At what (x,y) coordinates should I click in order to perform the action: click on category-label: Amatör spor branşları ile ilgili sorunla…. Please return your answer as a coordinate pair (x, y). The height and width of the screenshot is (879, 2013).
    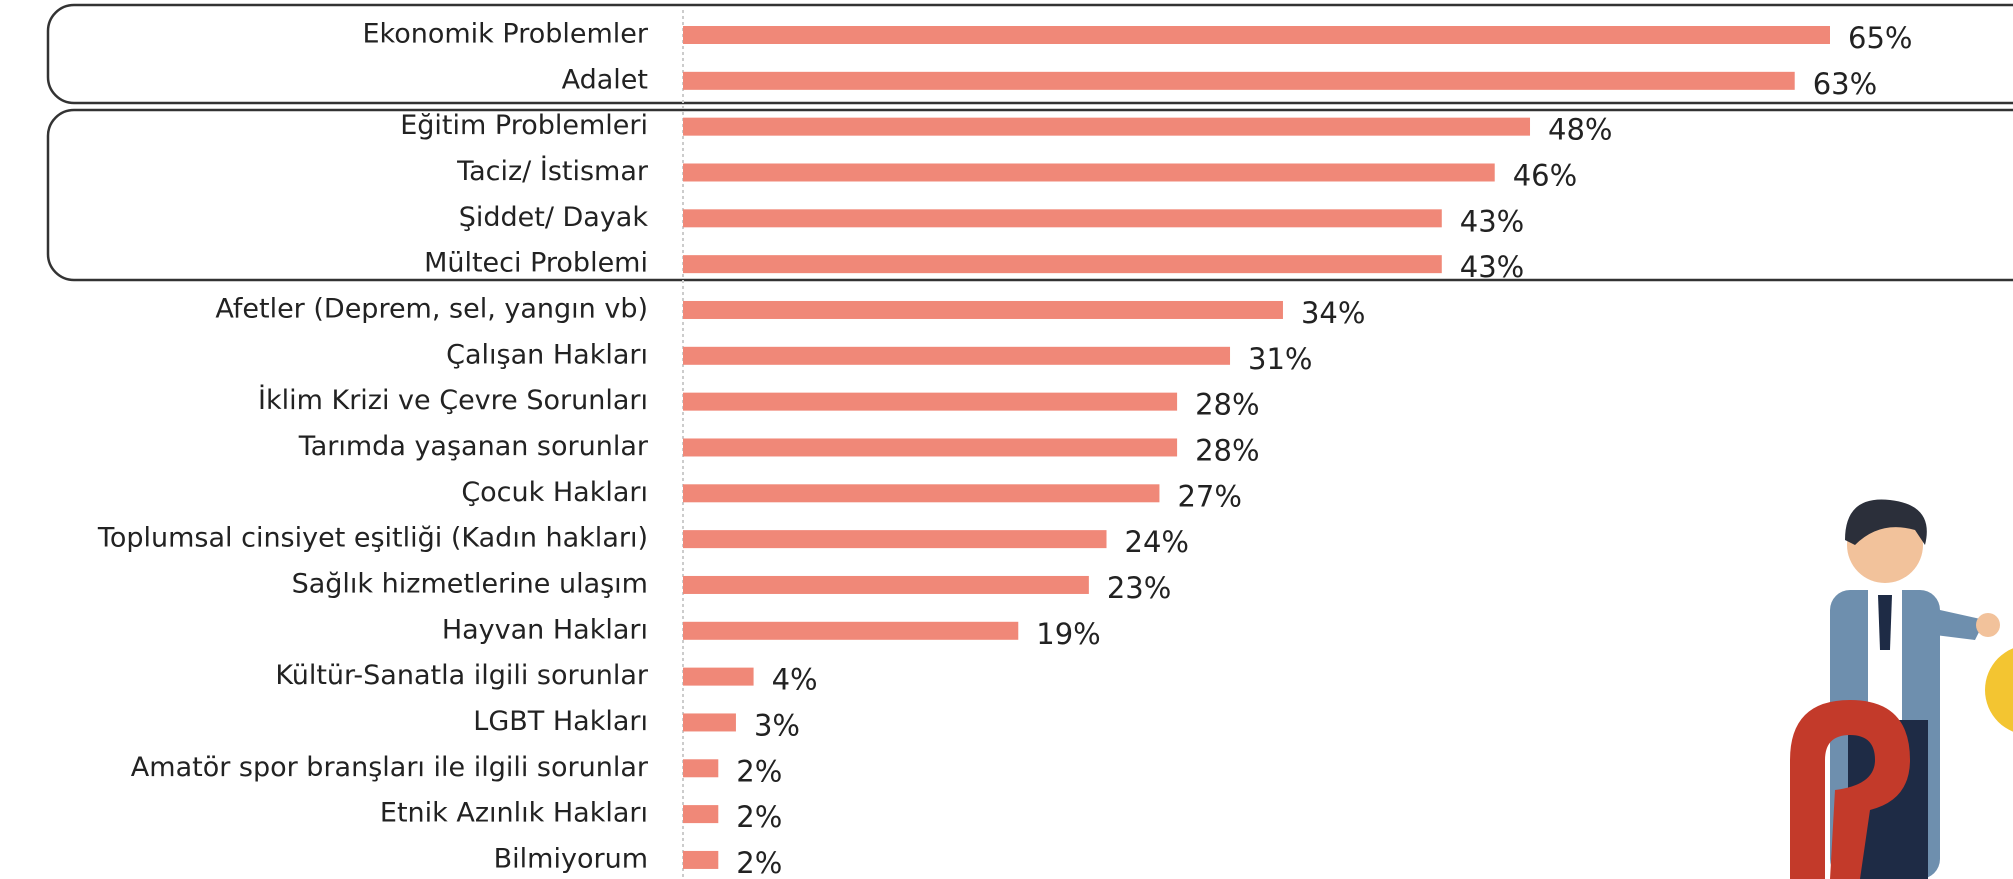
    Looking at the image, I should click on (390, 767).